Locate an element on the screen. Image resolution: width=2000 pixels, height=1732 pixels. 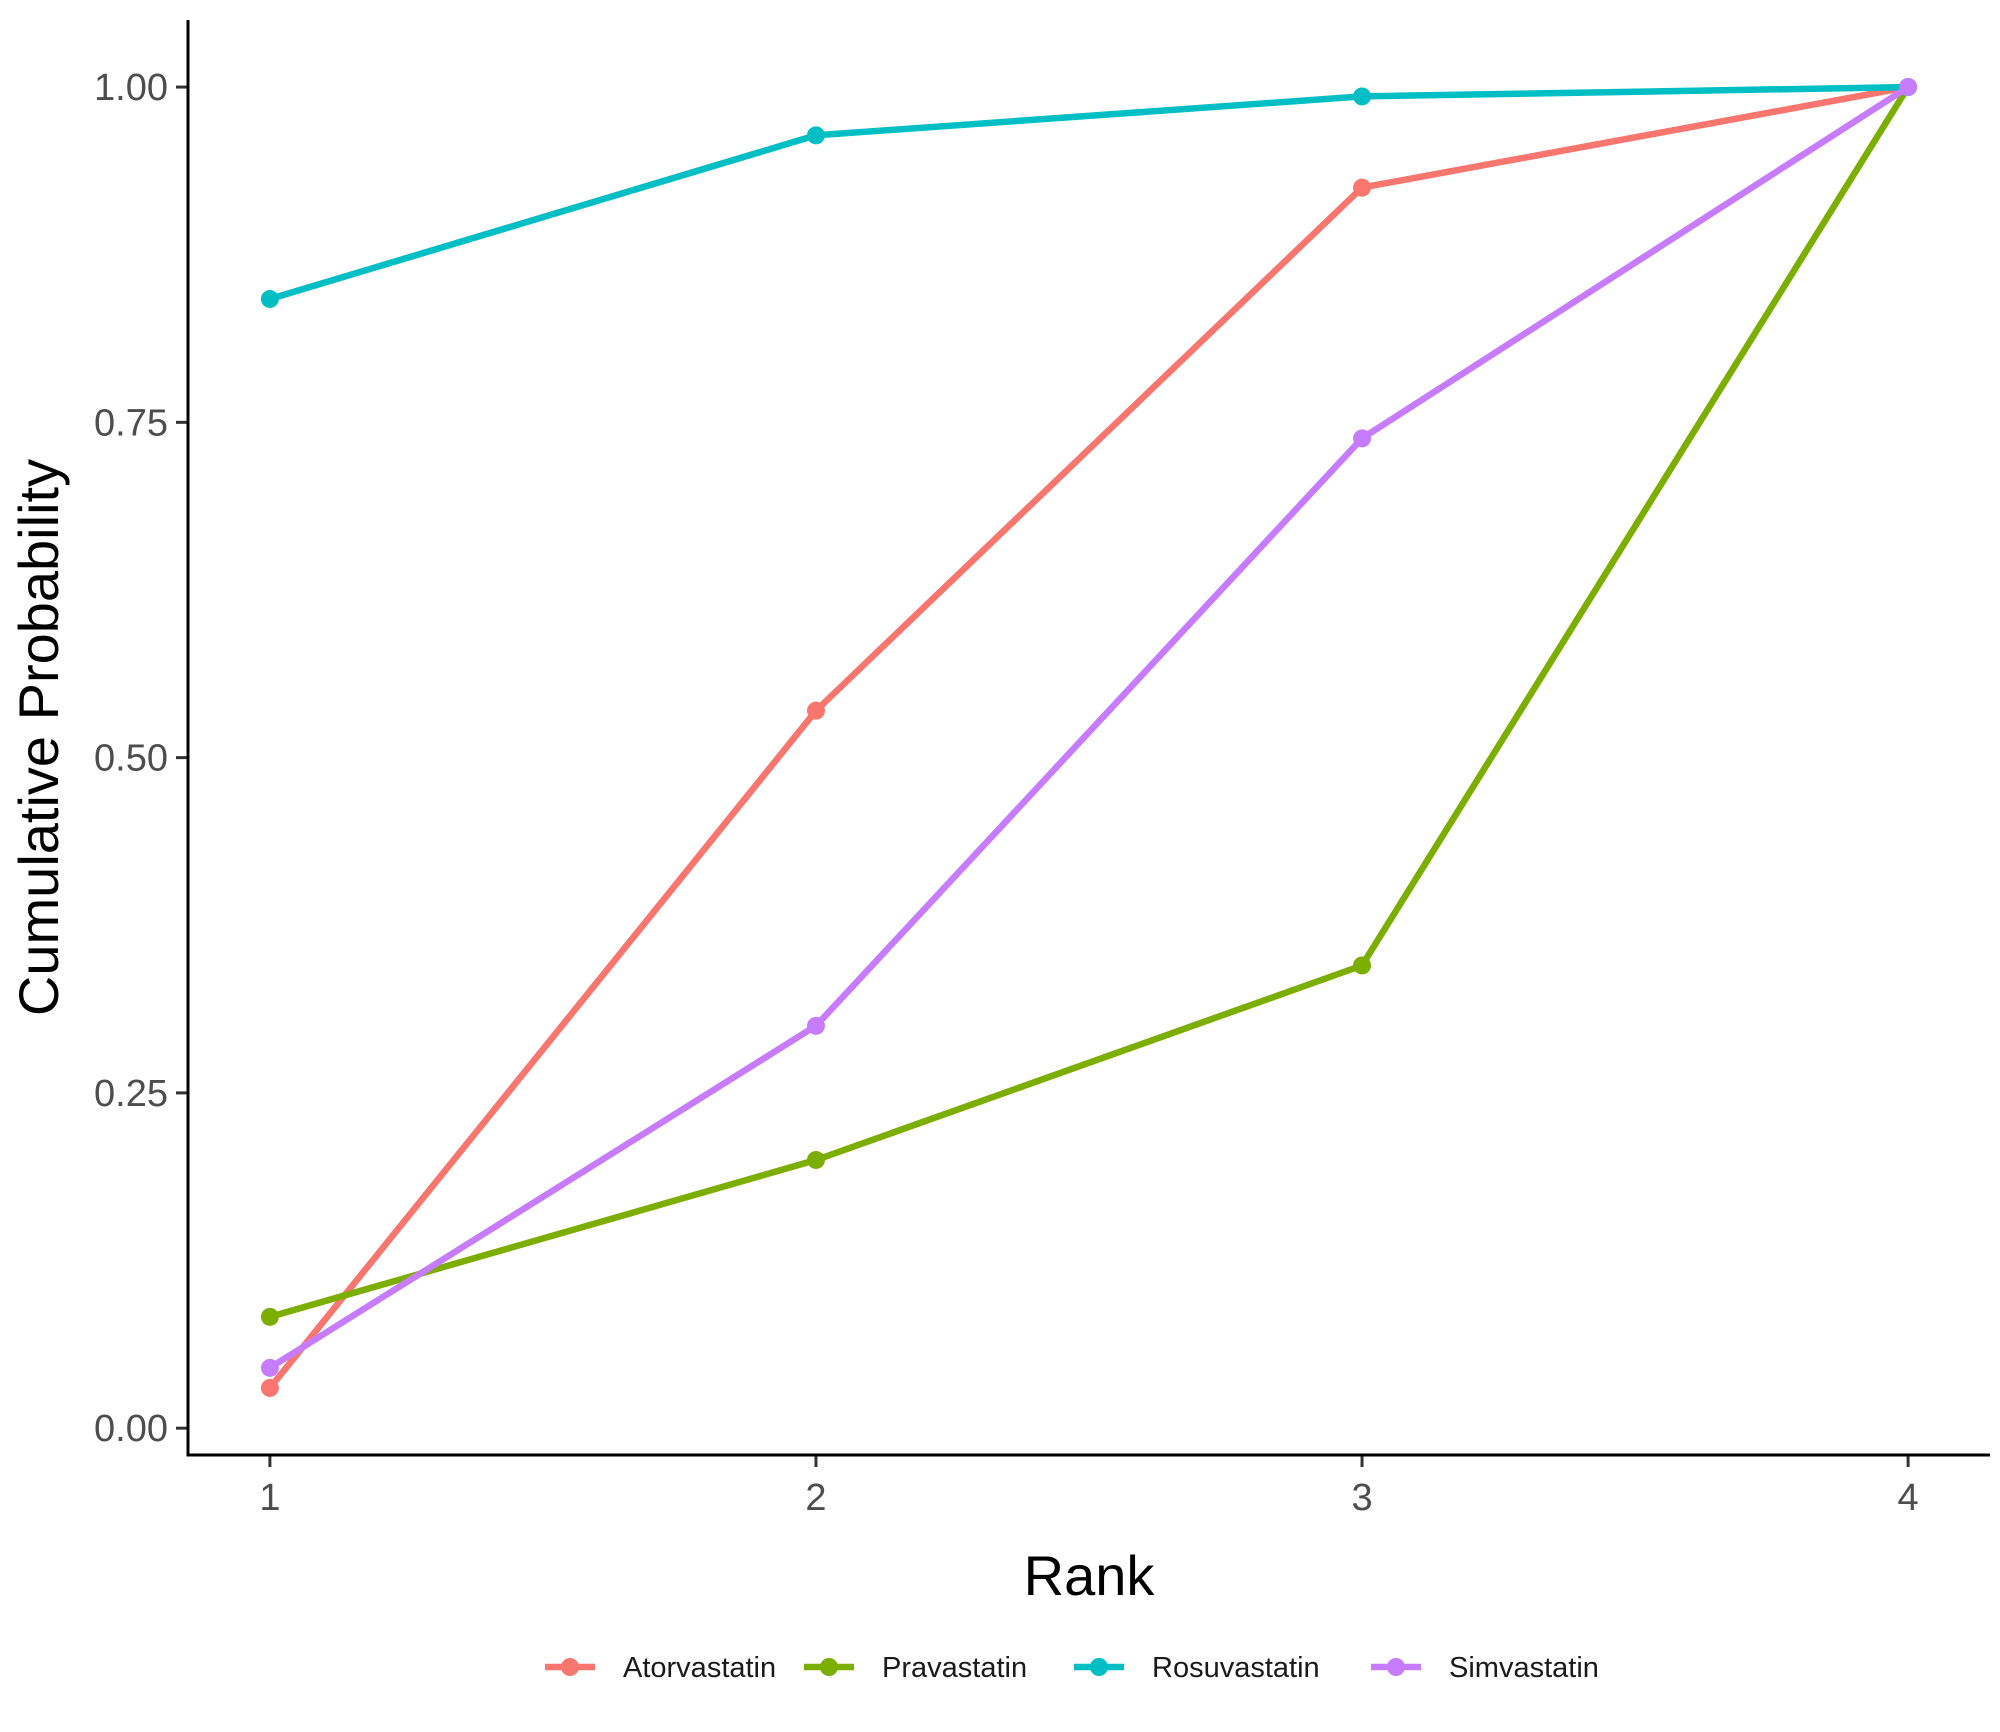
legend-item-simvastatin: Simvastatin is located at coordinates (1485, 1668).